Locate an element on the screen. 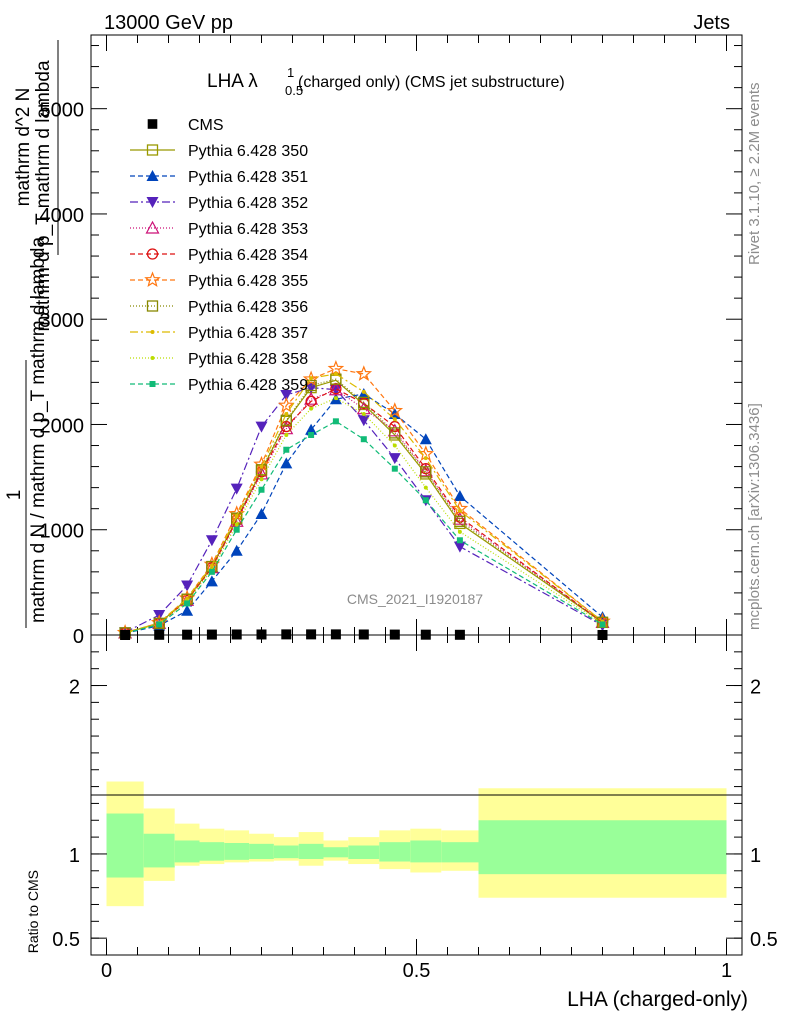 This screenshot has width=786, height=1024. main-y-tick-label: 2000 is located at coordinates (62, 426).